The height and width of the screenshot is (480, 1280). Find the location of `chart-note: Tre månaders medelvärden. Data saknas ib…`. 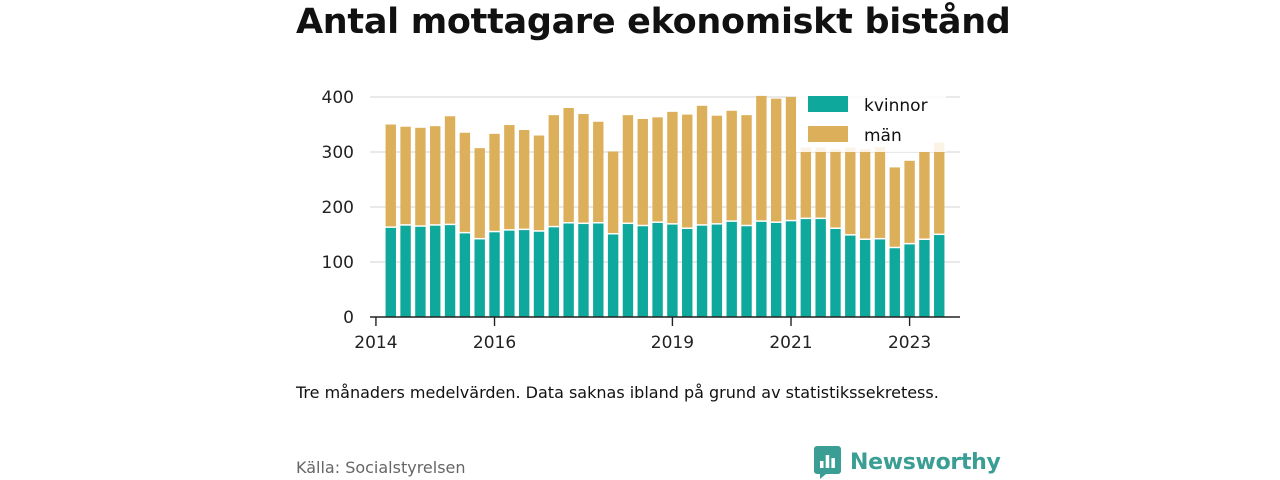

chart-note: Tre månaders medelvärden. Data saknas ib… is located at coordinates (617, 392).